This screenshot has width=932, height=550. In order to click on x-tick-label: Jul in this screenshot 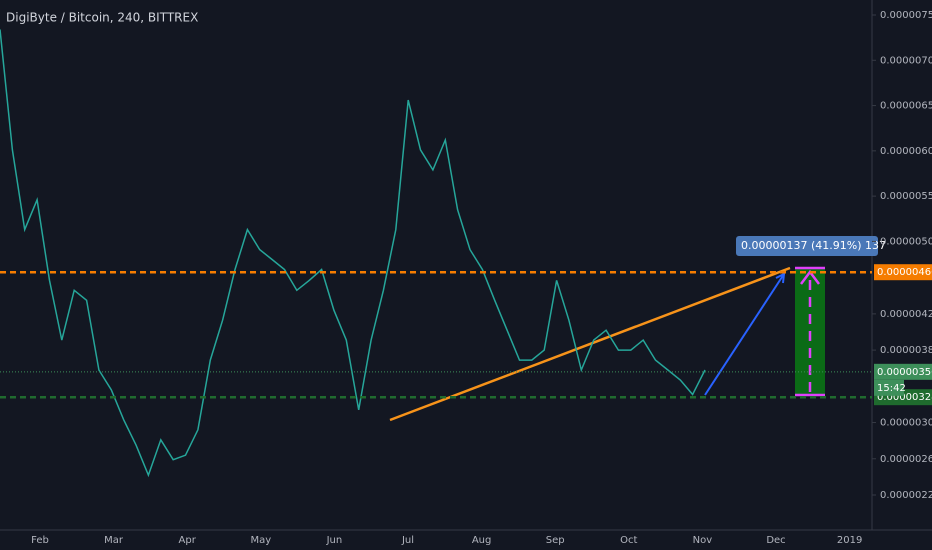, I will do `click(407, 540)`.